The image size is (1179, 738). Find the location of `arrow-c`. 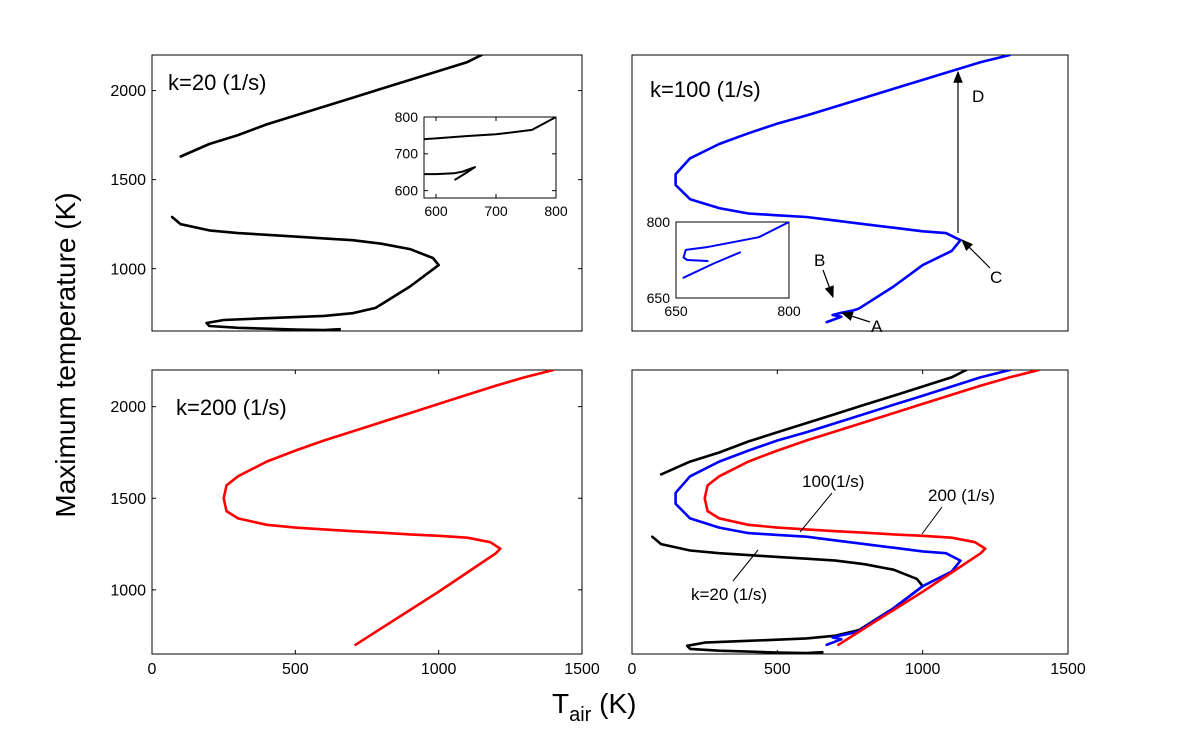

arrow-c is located at coordinates (976, 254).